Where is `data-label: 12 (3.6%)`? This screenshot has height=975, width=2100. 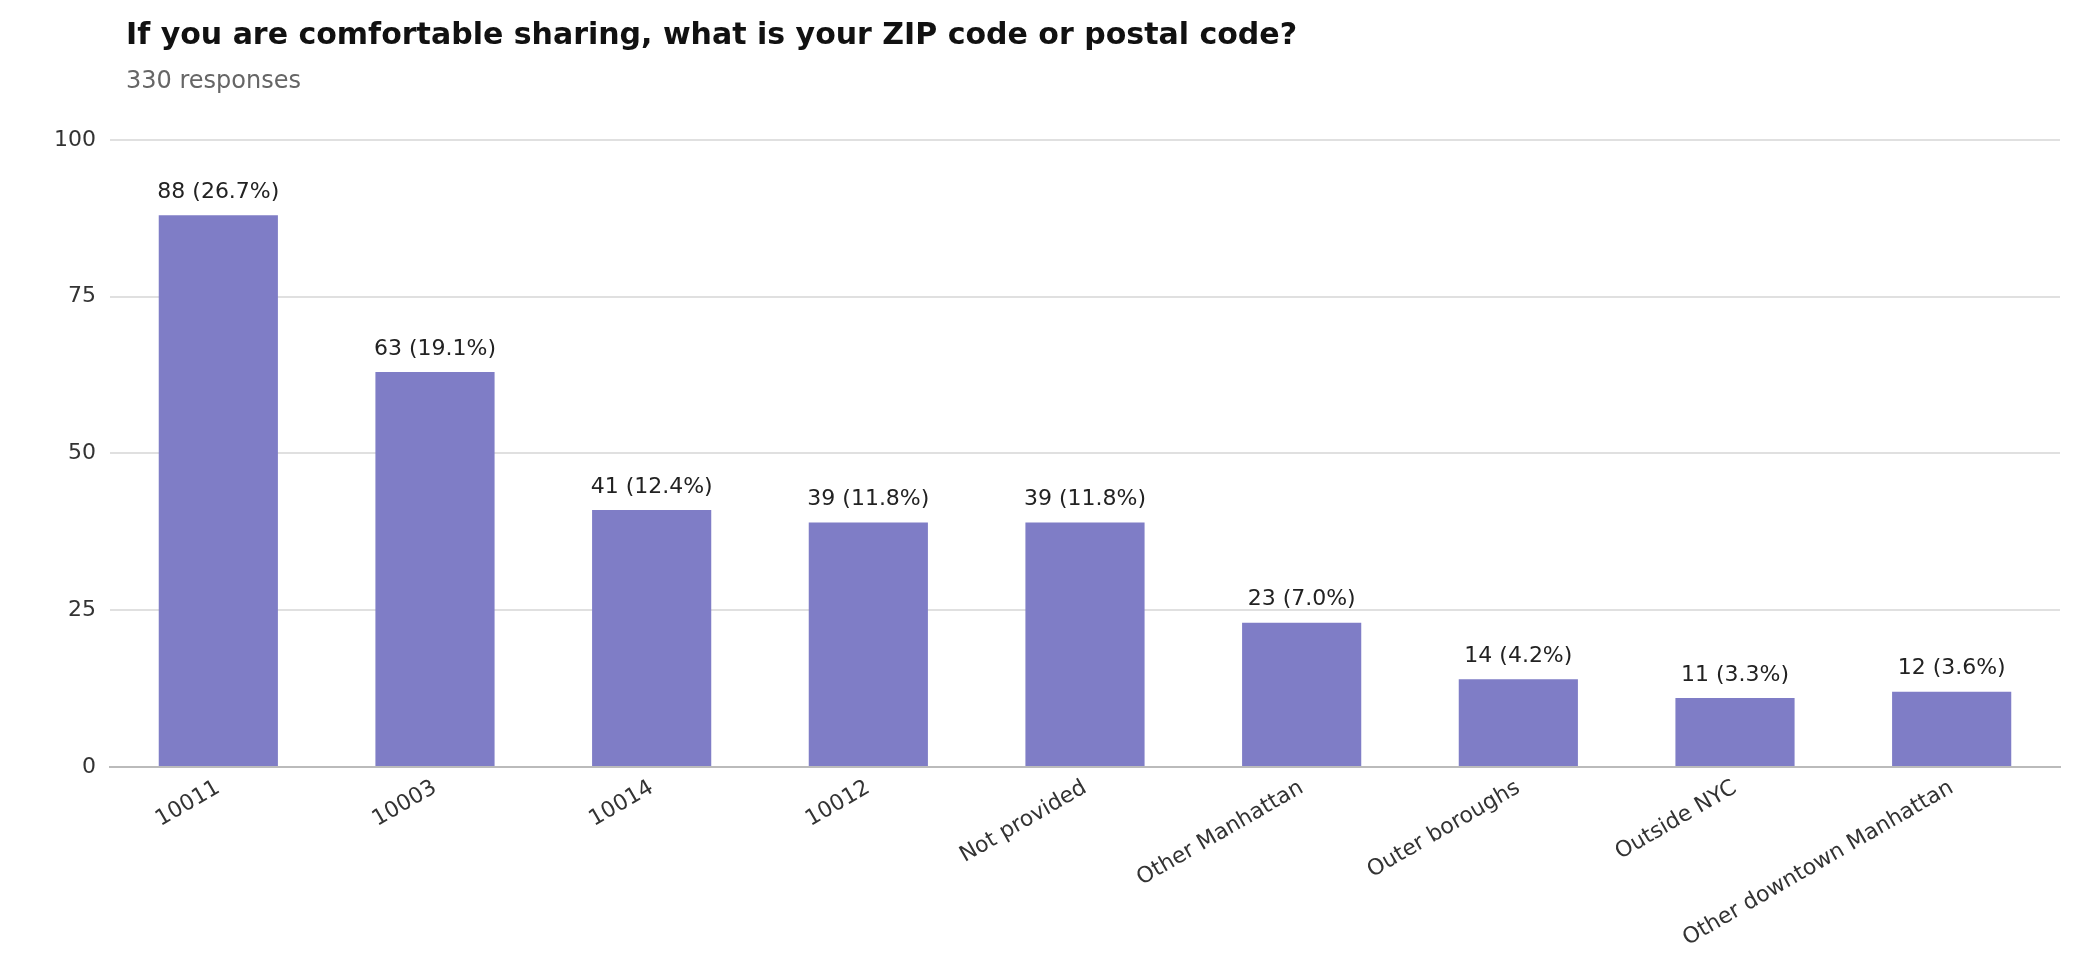 data-label: 12 (3.6%) is located at coordinates (1951, 667).